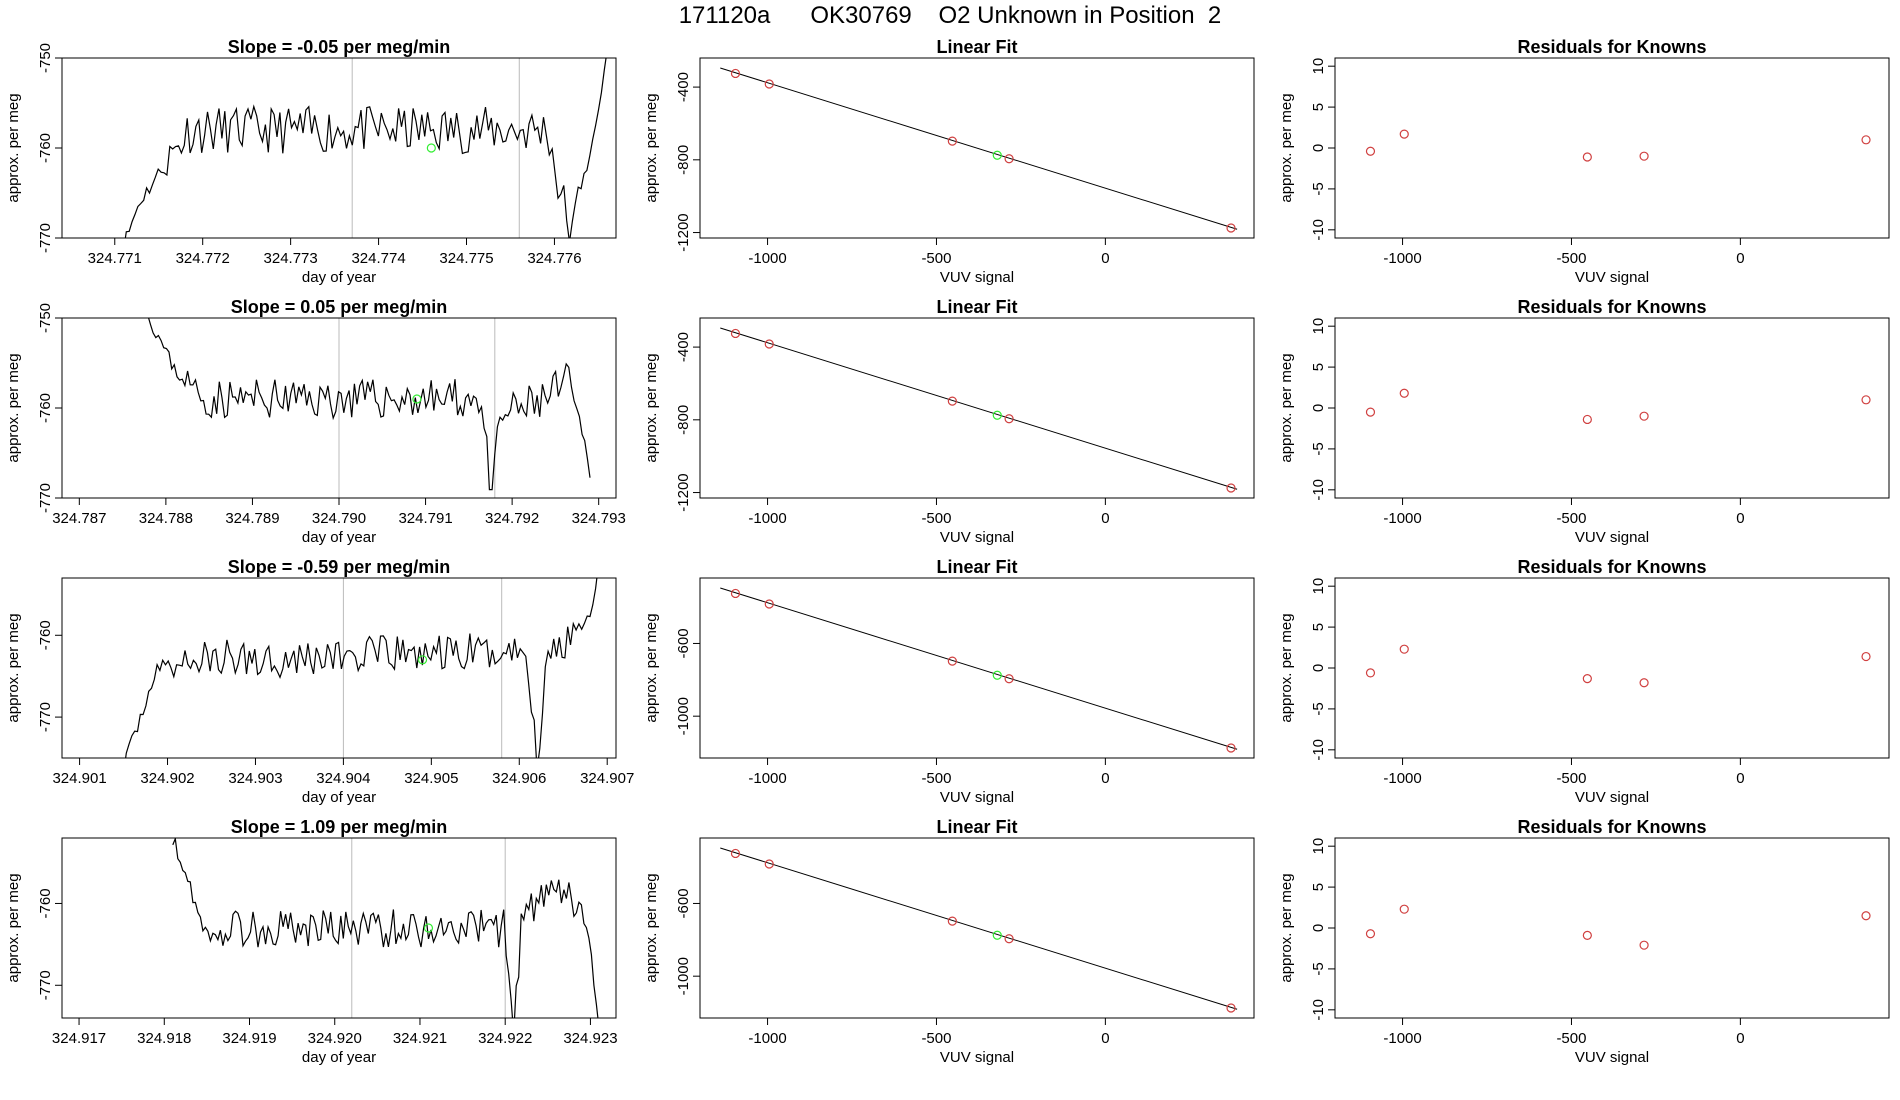  I want to click on x-tick-label: 324.790, so click(339, 518).